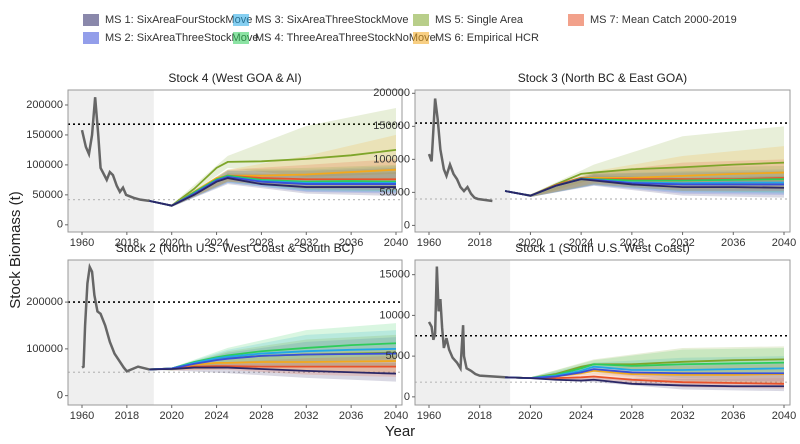 This screenshot has height=444, width=800. What do you see at coordinates (394, 275) in the screenshot?
I see `y-tick-label: 15000` at bounding box center [394, 275].